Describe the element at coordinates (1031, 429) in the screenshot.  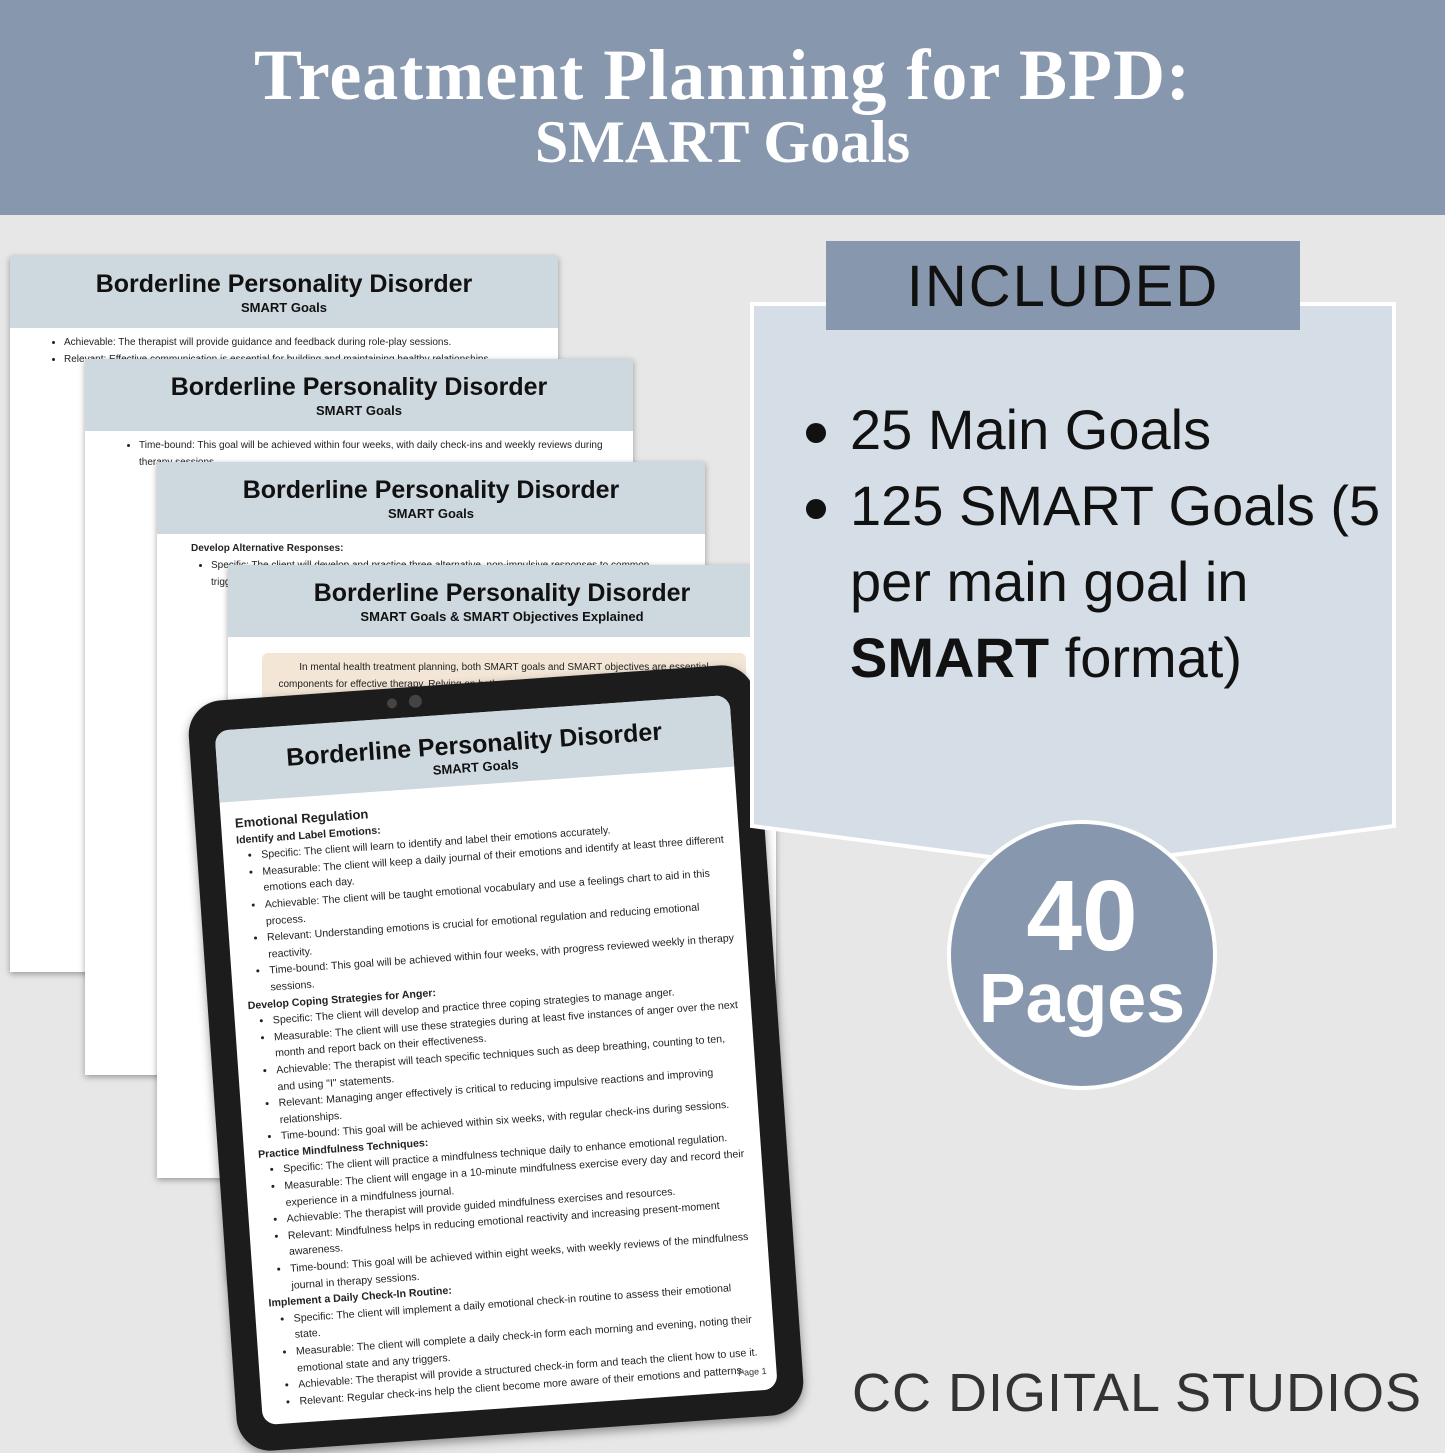
I see `item-text: 25 Main Goals` at that location.